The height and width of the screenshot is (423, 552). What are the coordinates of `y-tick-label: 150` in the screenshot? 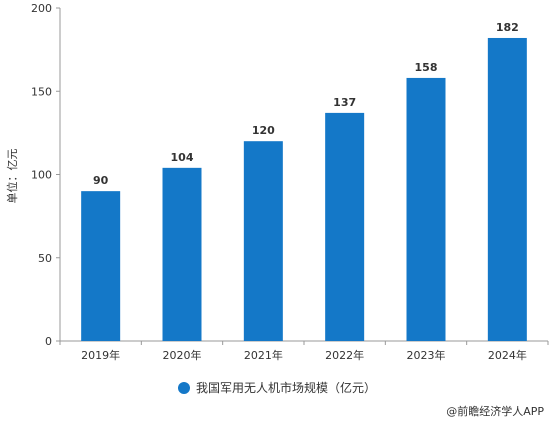 It's located at (41, 91).